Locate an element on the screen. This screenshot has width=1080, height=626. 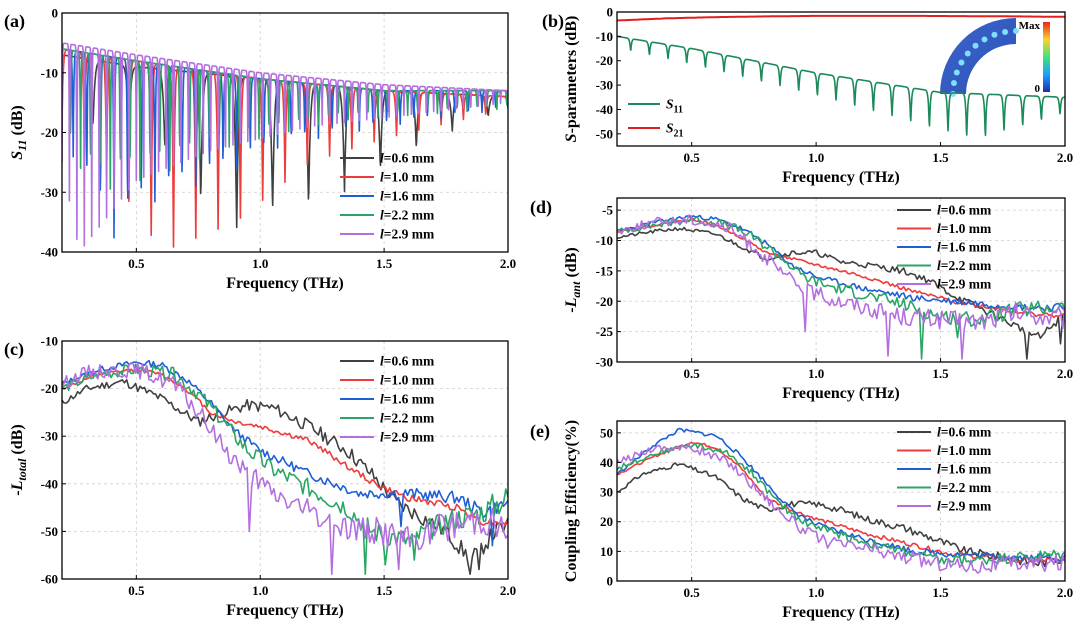
colorbar-max-label: Max is located at coordinates (1030, 26).